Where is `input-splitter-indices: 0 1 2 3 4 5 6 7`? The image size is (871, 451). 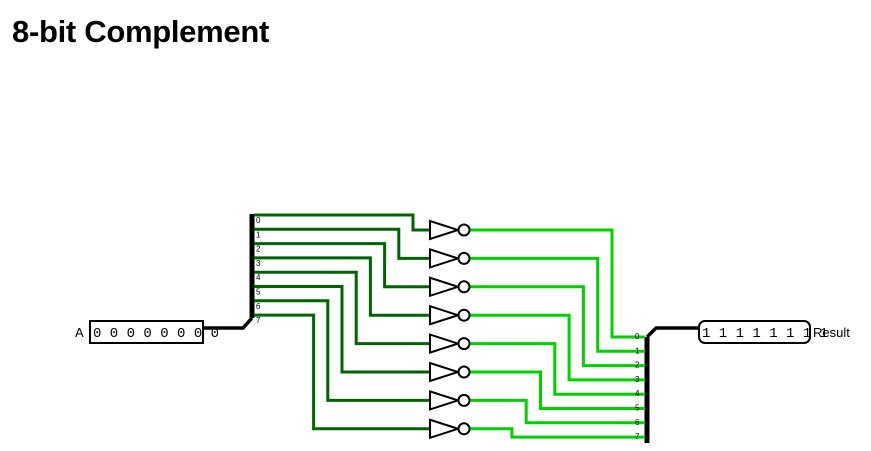 input-splitter-indices: 0 1 2 3 4 5 6 7 is located at coordinates (258, 270).